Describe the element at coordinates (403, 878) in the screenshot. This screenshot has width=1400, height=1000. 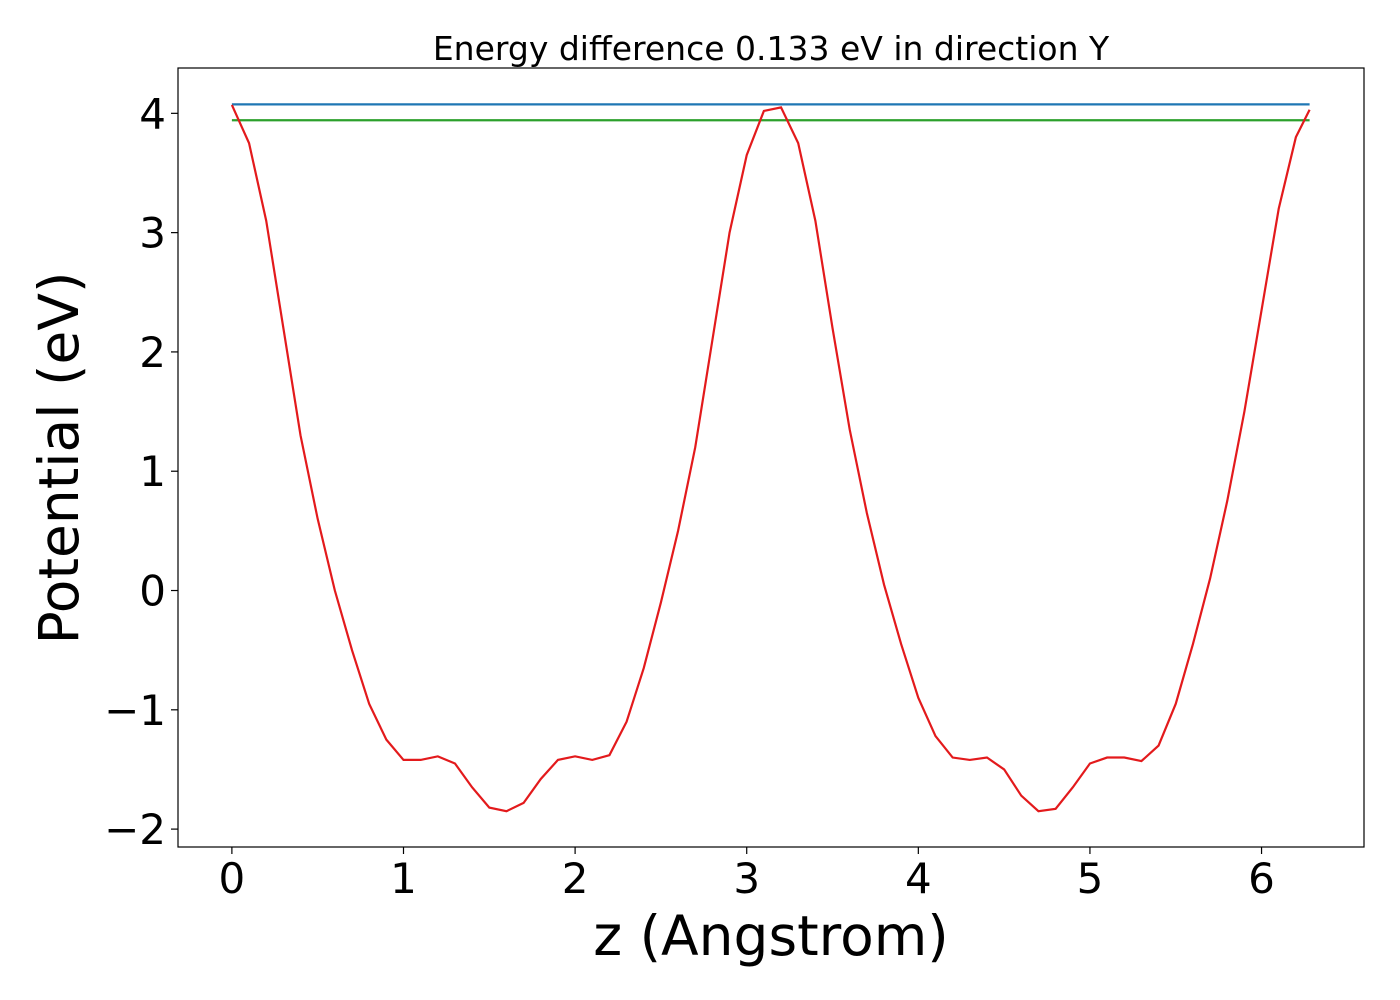
I see `x-tick-label: 1` at that location.